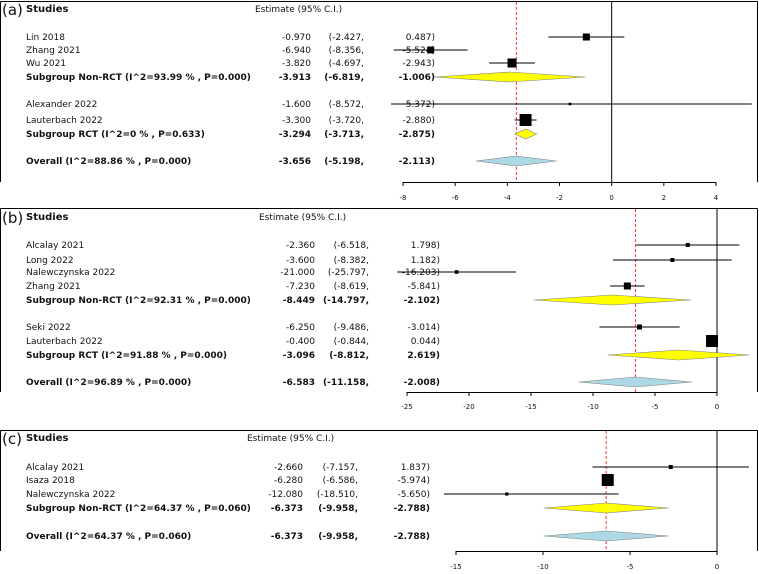 The height and width of the screenshot is (574, 759). What do you see at coordinates (337, 495) in the screenshot?
I see `ci-lower-value: (-18.510,` at bounding box center [337, 495].